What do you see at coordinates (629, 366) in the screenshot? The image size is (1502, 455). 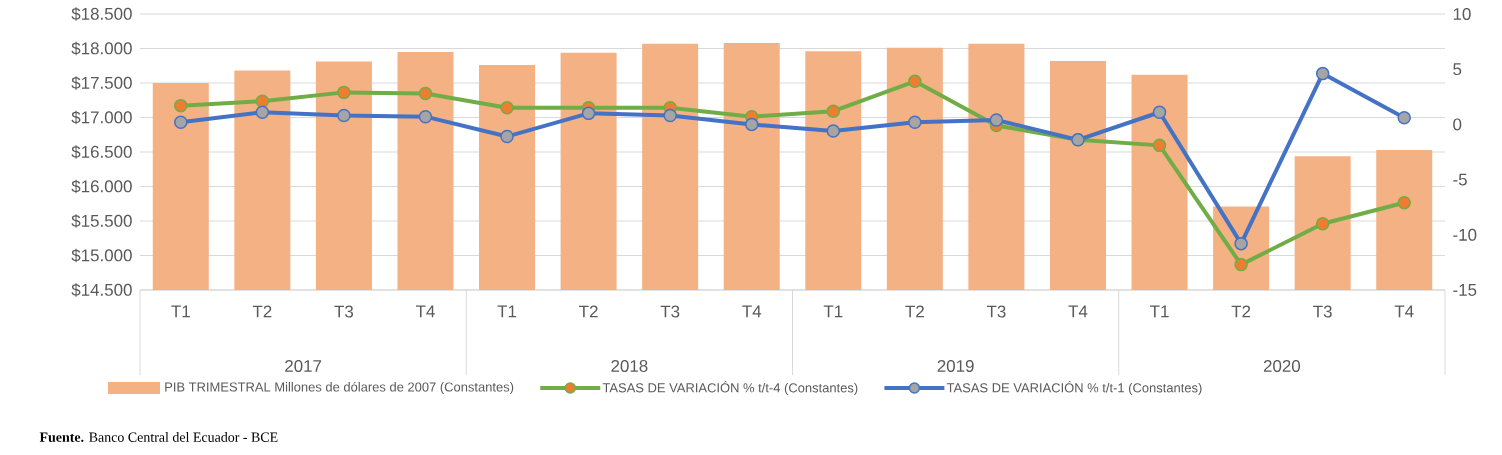 I see `text: 2018` at bounding box center [629, 366].